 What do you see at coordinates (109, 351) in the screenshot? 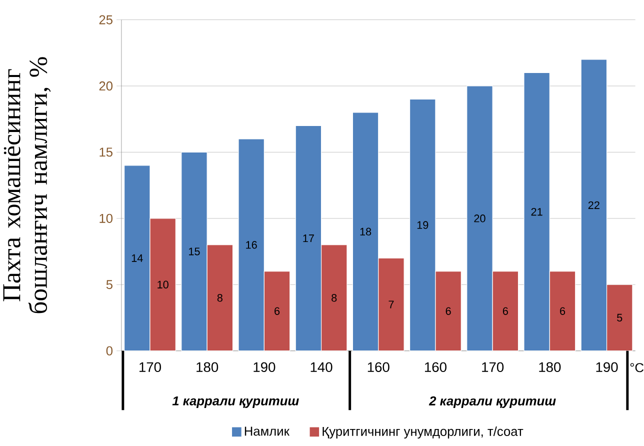
I see `y-tick-label: 0` at bounding box center [109, 351].